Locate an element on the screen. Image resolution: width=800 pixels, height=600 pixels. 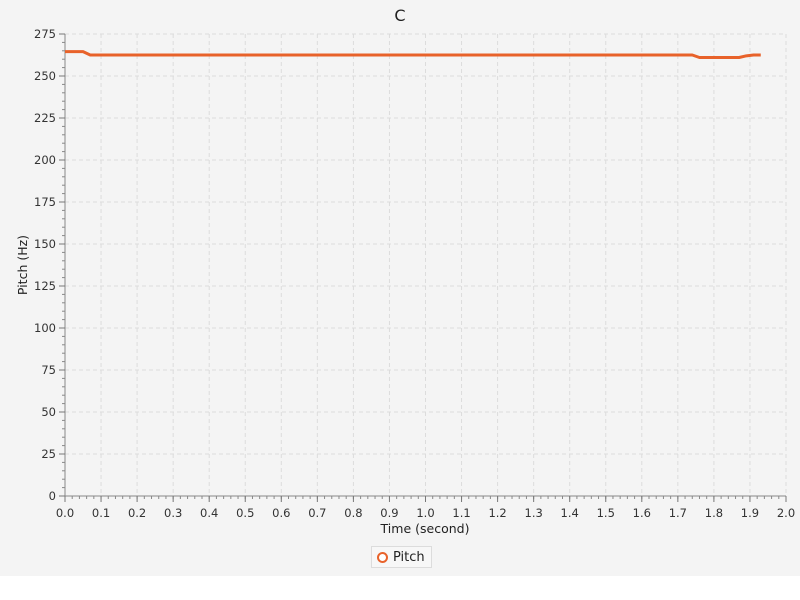
y-tick-label: 275 is located at coordinates (45, 34).